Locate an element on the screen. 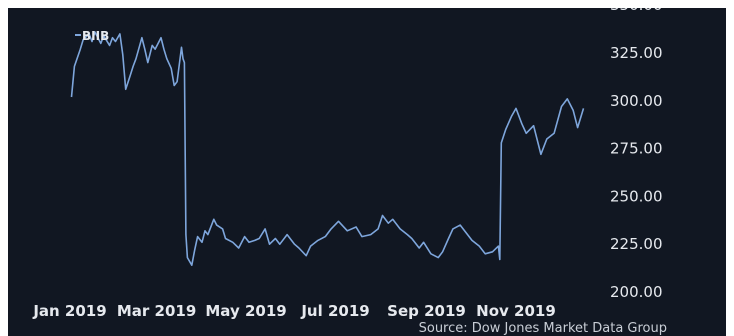  y-tick-label: 275.00 is located at coordinates (636, 149).